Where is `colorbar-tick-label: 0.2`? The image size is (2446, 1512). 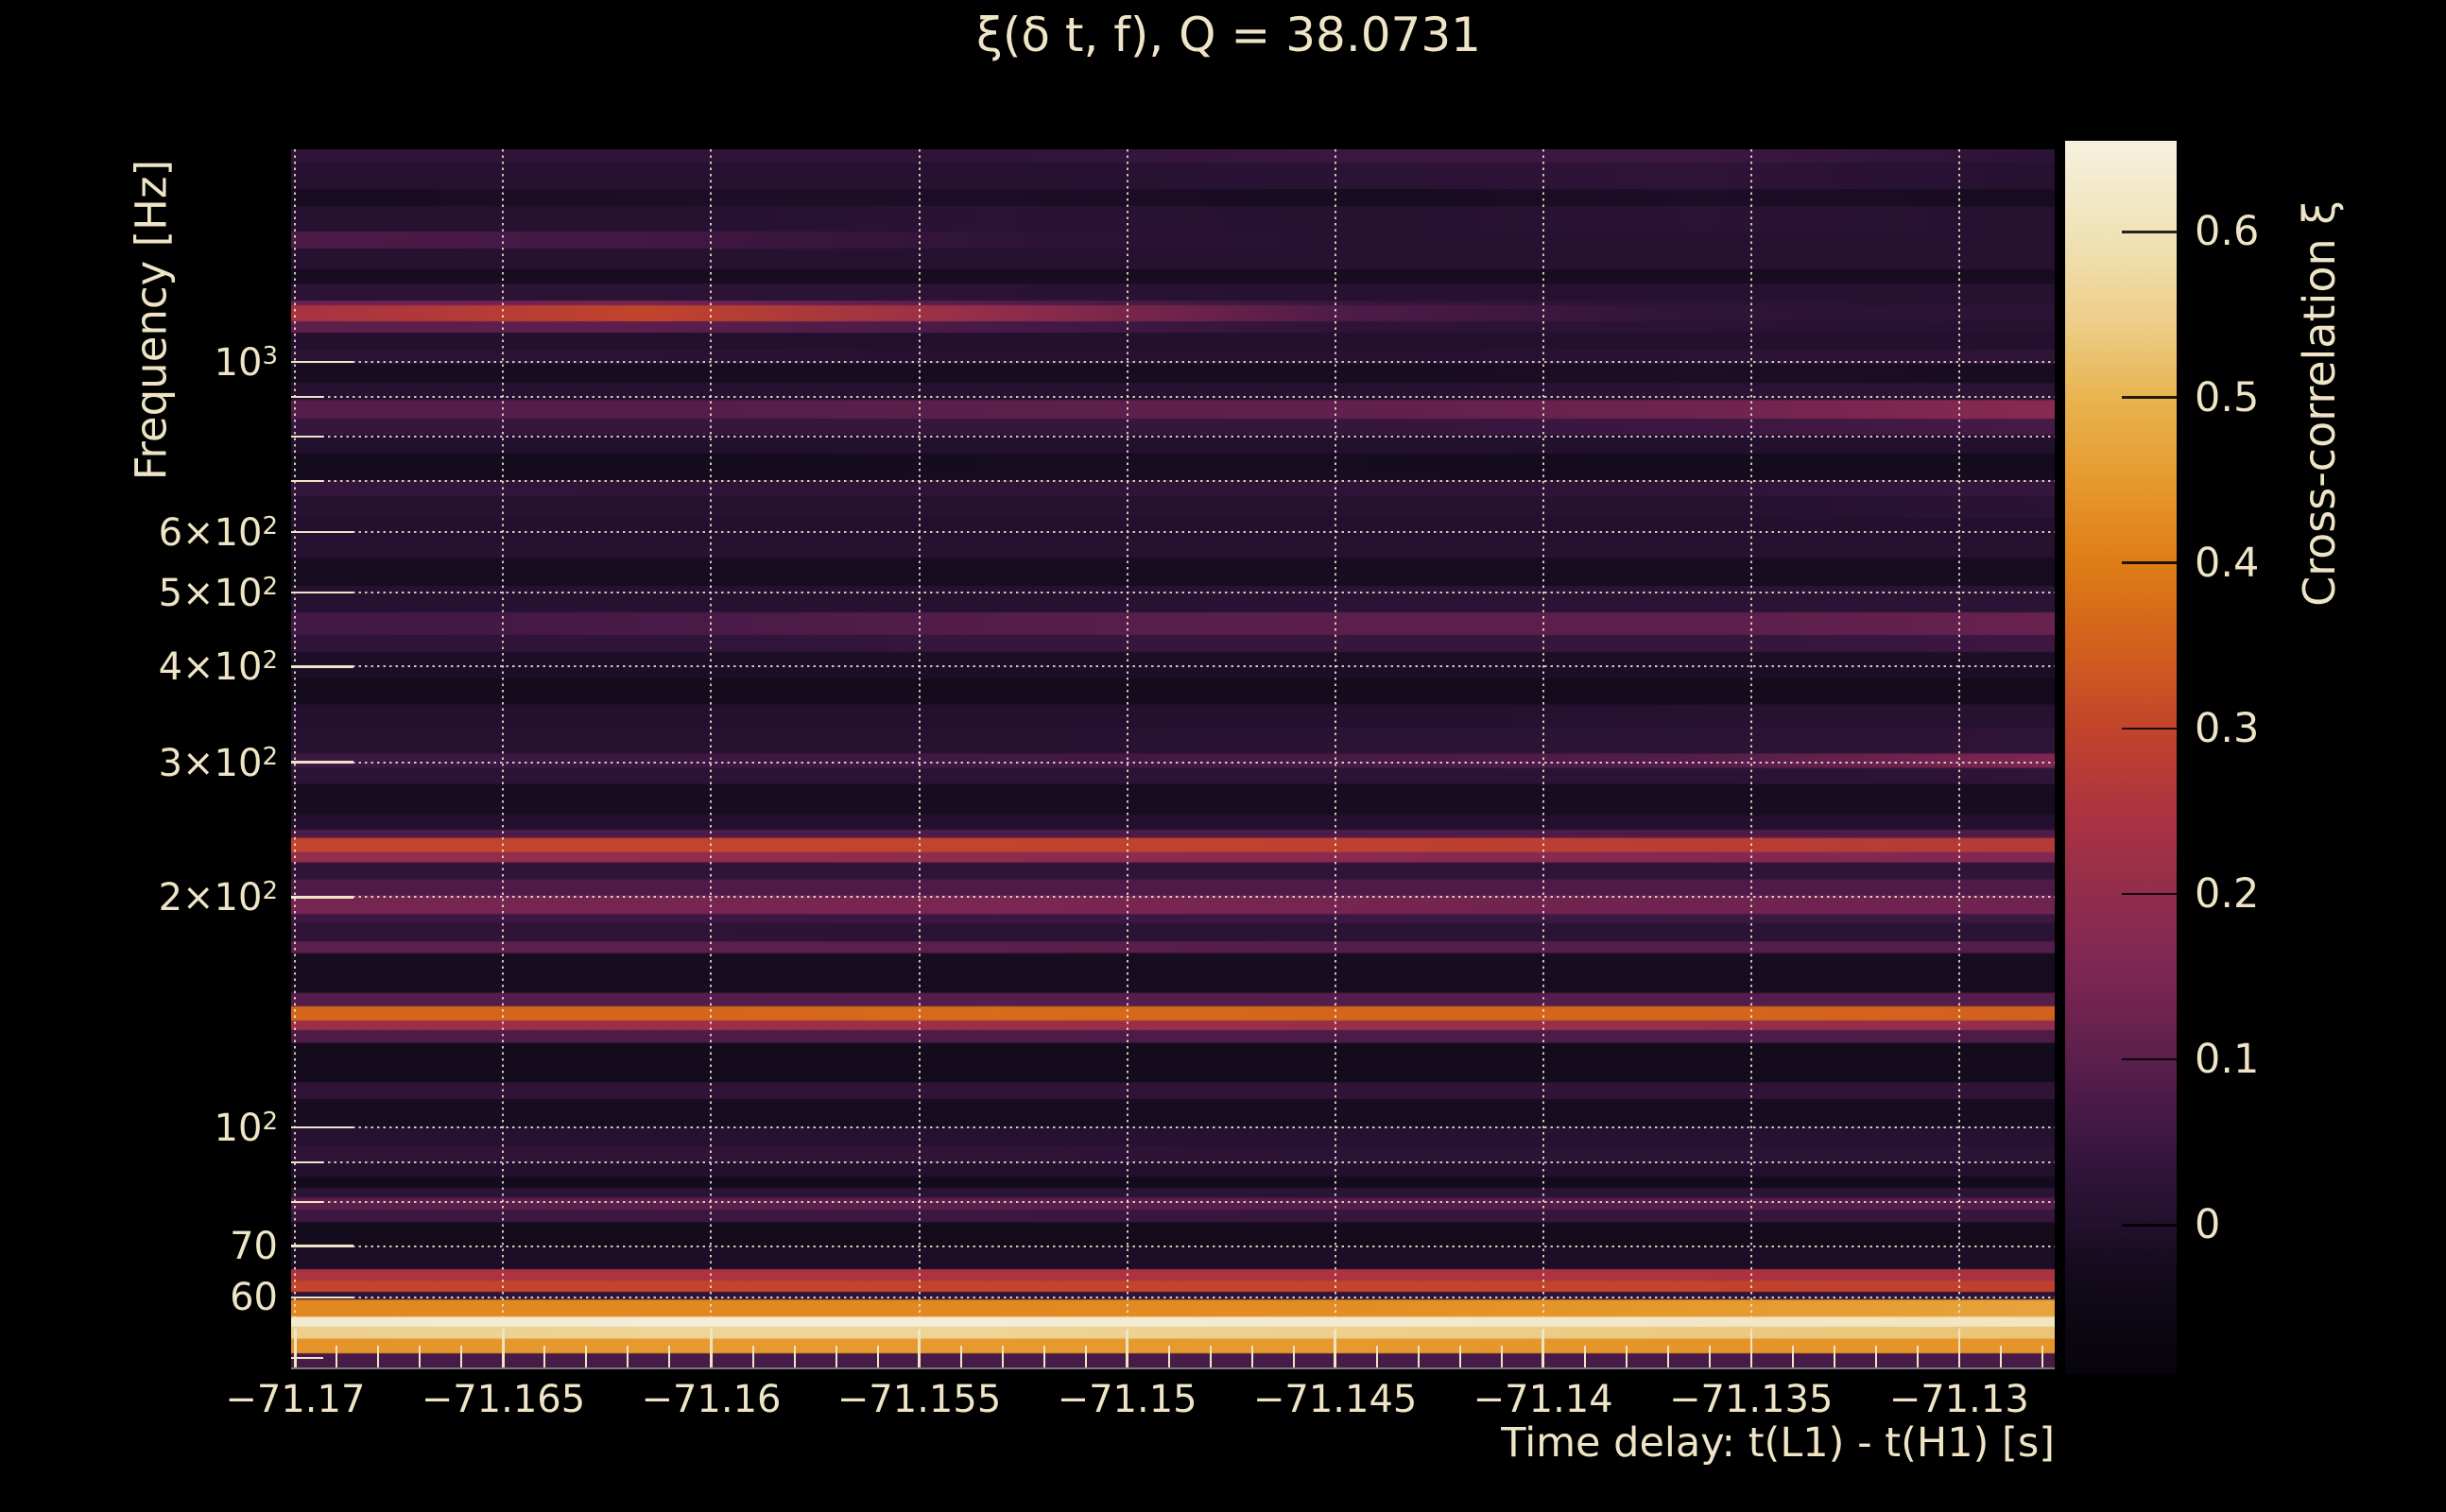
colorbar-tick-label: 0.2 is located at coordinates (2227, 894).